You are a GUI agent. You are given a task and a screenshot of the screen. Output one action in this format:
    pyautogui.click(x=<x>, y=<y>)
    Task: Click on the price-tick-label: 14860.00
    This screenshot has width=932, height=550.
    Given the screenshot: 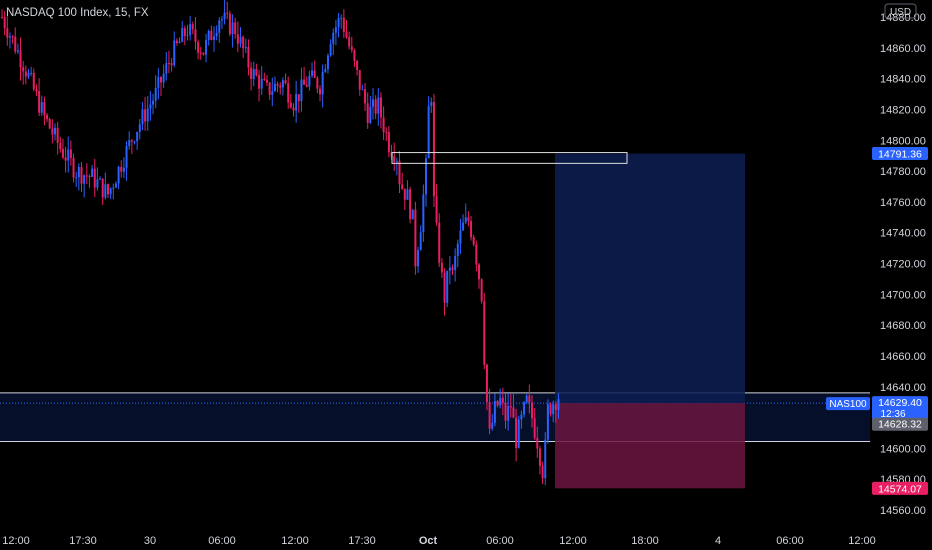 What is the action you would take?
    pyautogui.click(x=903, y=49)
    